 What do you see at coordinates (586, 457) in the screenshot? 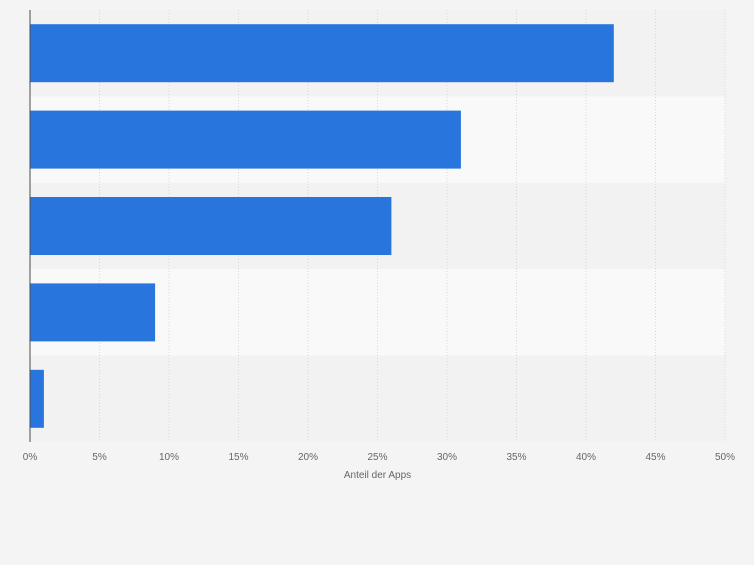
I see `x-tick-label: 40%` at bounding box center [586, 457].